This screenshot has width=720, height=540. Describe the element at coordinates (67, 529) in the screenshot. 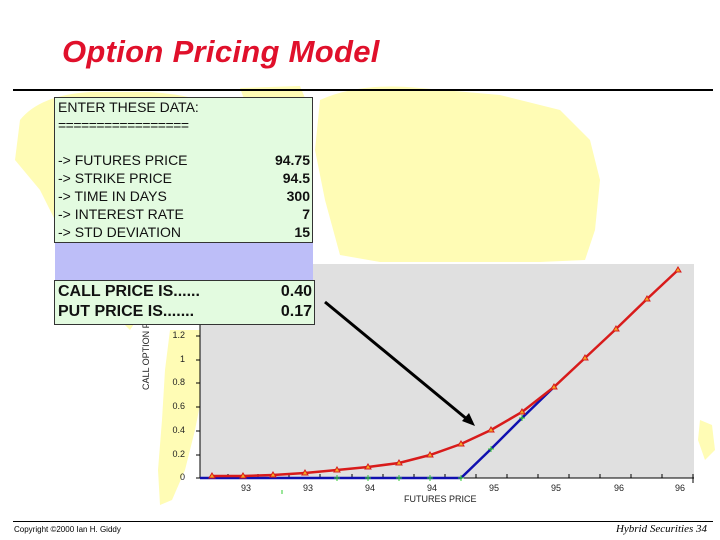

I see `copyright-text: Copyright ©2000 Ian H. Giddy` at that location.